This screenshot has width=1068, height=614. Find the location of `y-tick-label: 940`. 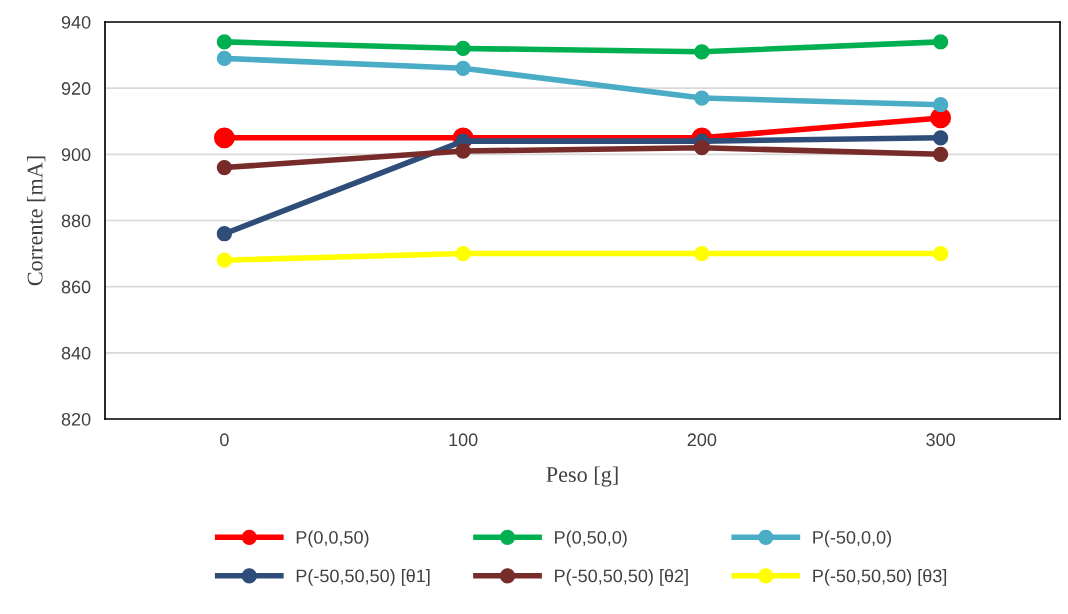

y-tick-label: 940 is located at coordinates (76, 22).